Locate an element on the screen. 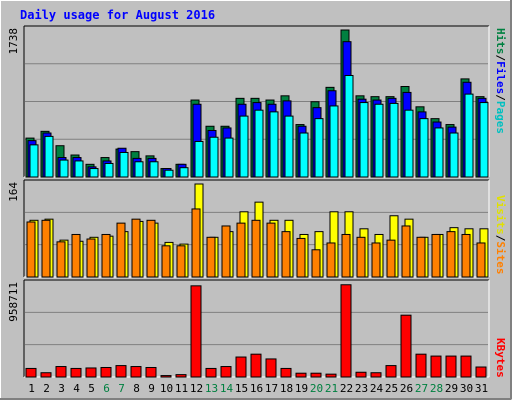 Image resolution: width=512 pixels, height=405 pixels. day-label: 28 is located at coordinates (436, 388).